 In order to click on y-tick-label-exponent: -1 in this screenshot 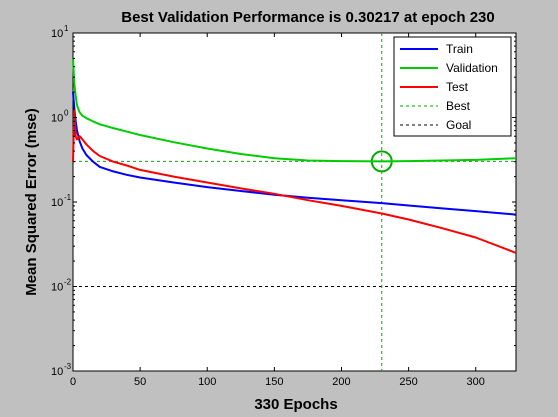, I will do `click(68, 197)`.